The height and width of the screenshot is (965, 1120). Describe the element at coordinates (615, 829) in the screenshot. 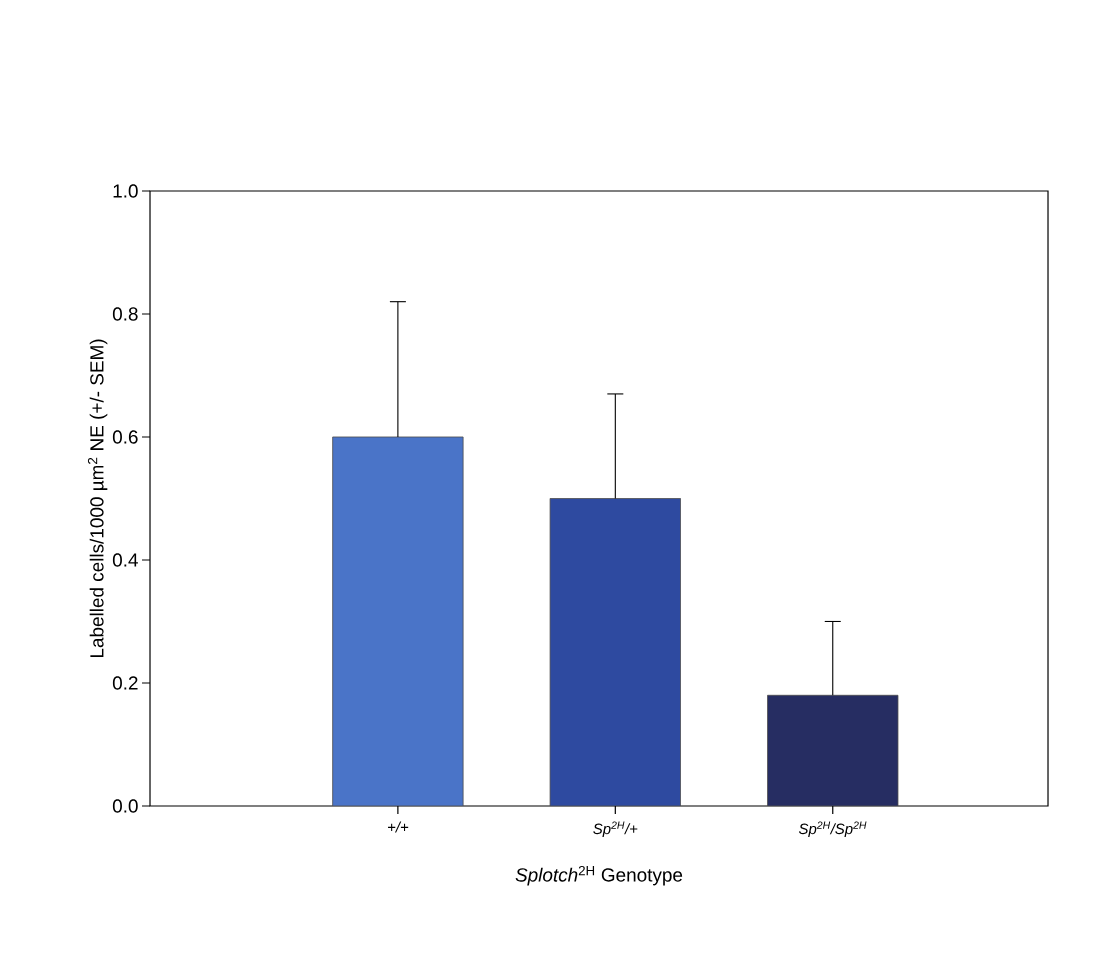

I see `x-tick-label: Sp$^{2H}$/+` at that location.